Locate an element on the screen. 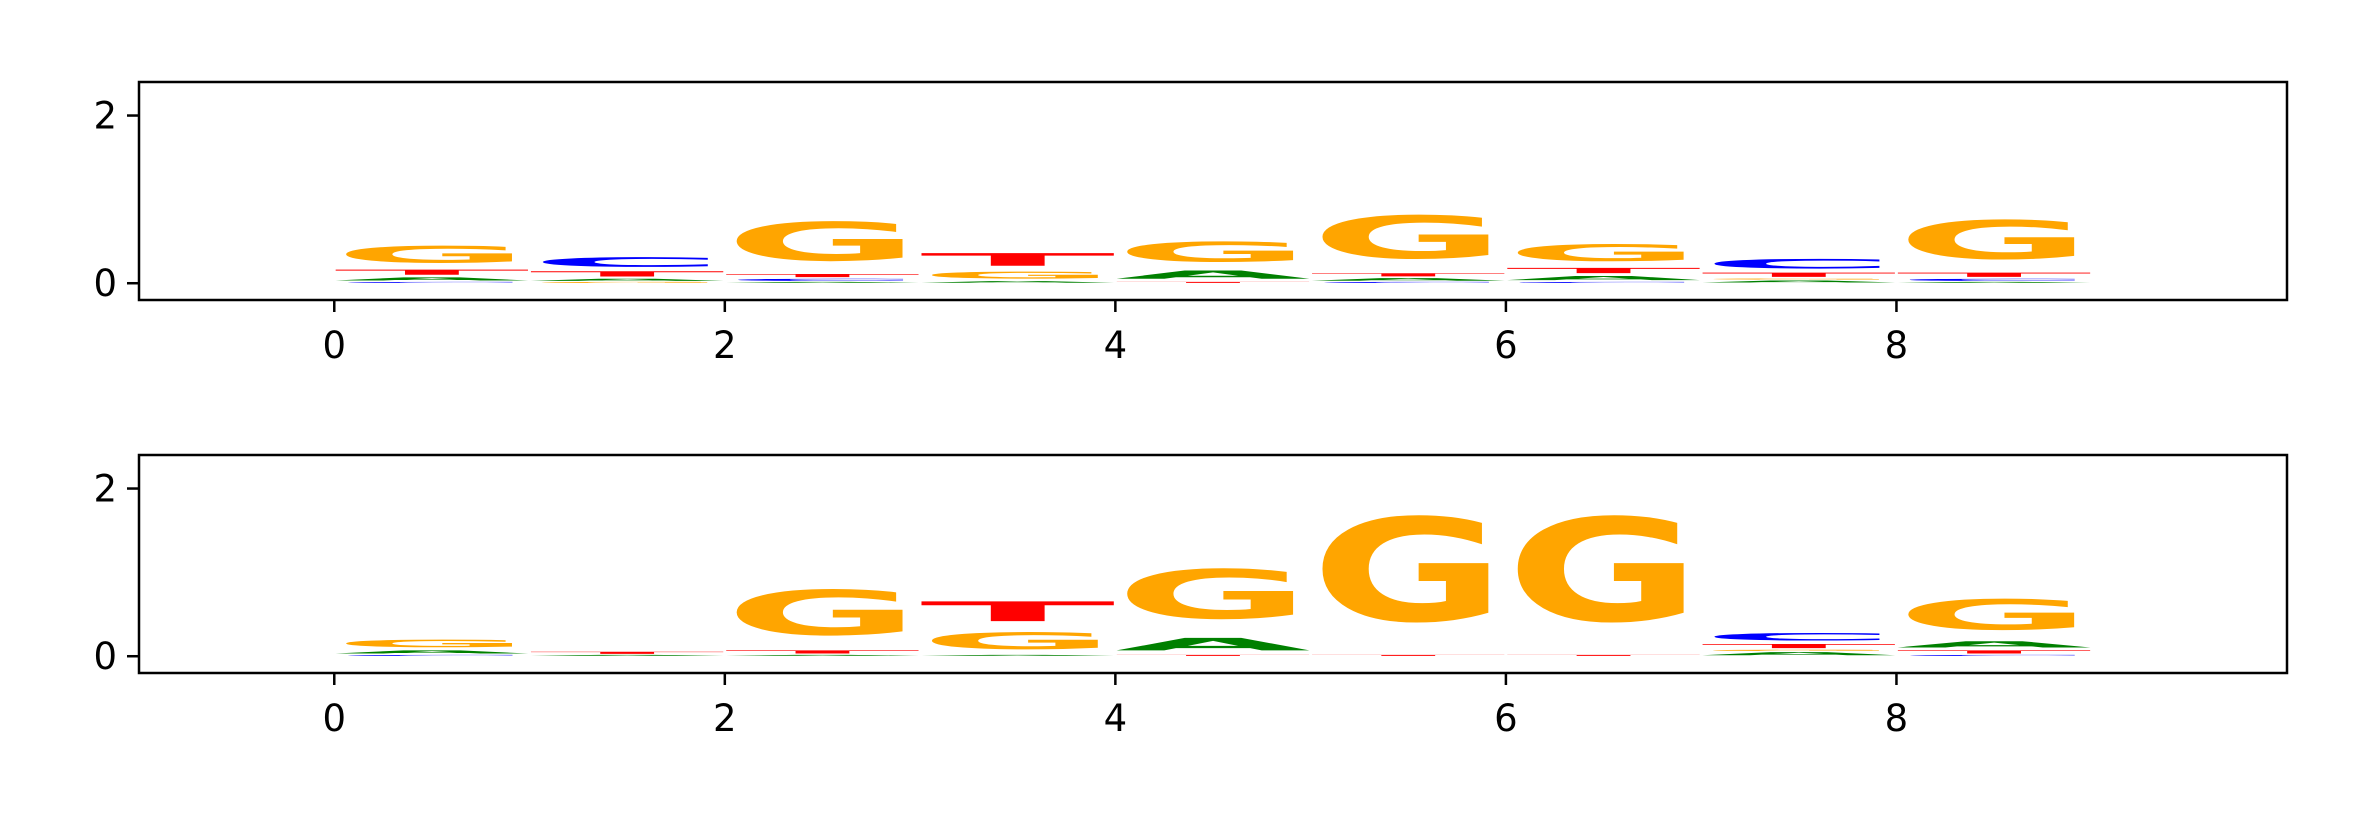 The image size is (2362, 826). letter-A-panel1-pos7: A is located at coordinates (1798, 653).